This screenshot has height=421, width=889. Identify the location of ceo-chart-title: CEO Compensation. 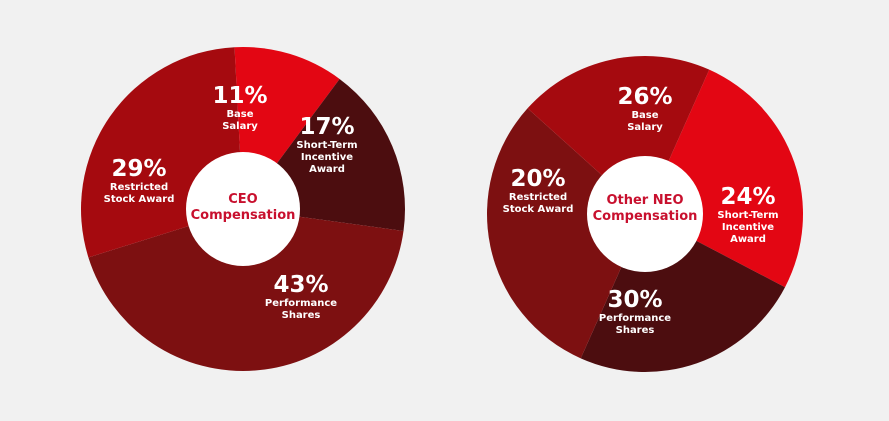
(243, 207).